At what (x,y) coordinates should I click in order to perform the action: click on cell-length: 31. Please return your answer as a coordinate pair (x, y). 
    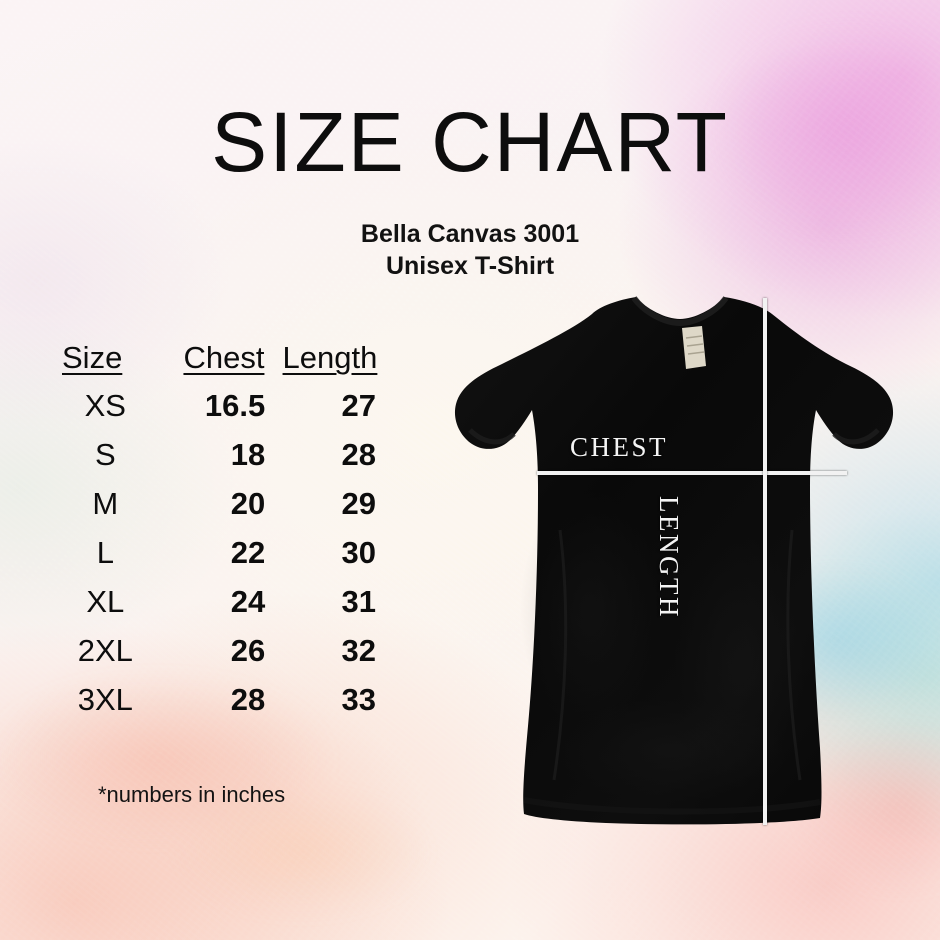
    Looking at the image, I should click on (358, 601).